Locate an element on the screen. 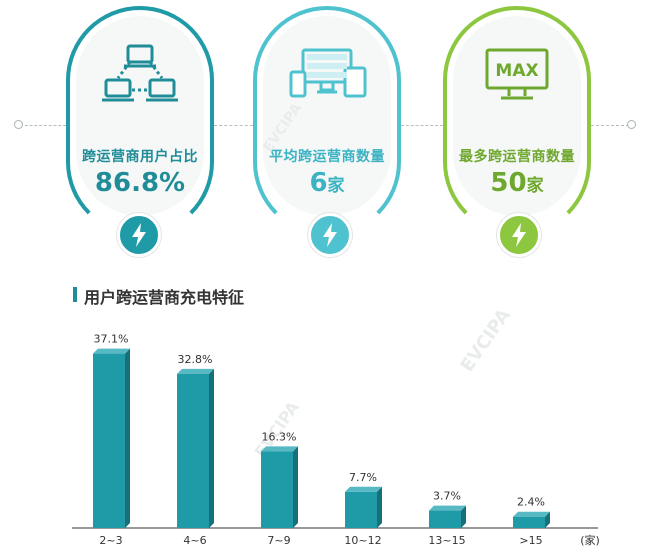 The image size is (650, 558). connector-dot-right is located at coordinates (631, 124).